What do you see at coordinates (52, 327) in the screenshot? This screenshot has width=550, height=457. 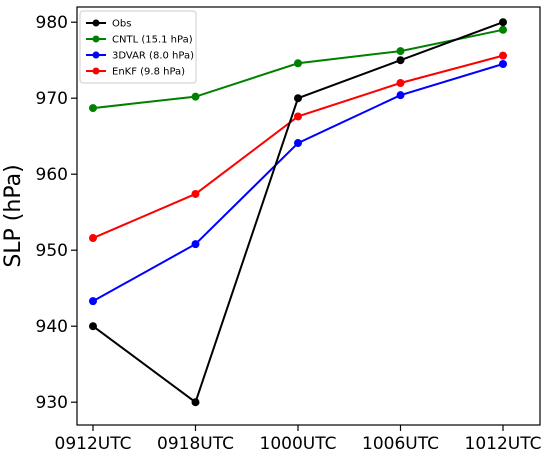 I see `y-tick-label: 940` at bounding box center [52, 327].